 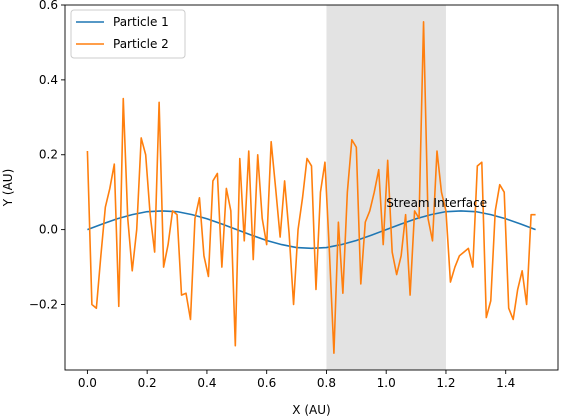 I want to click on legend: Particle 1 Particle 2, so click(x=128, y=34).